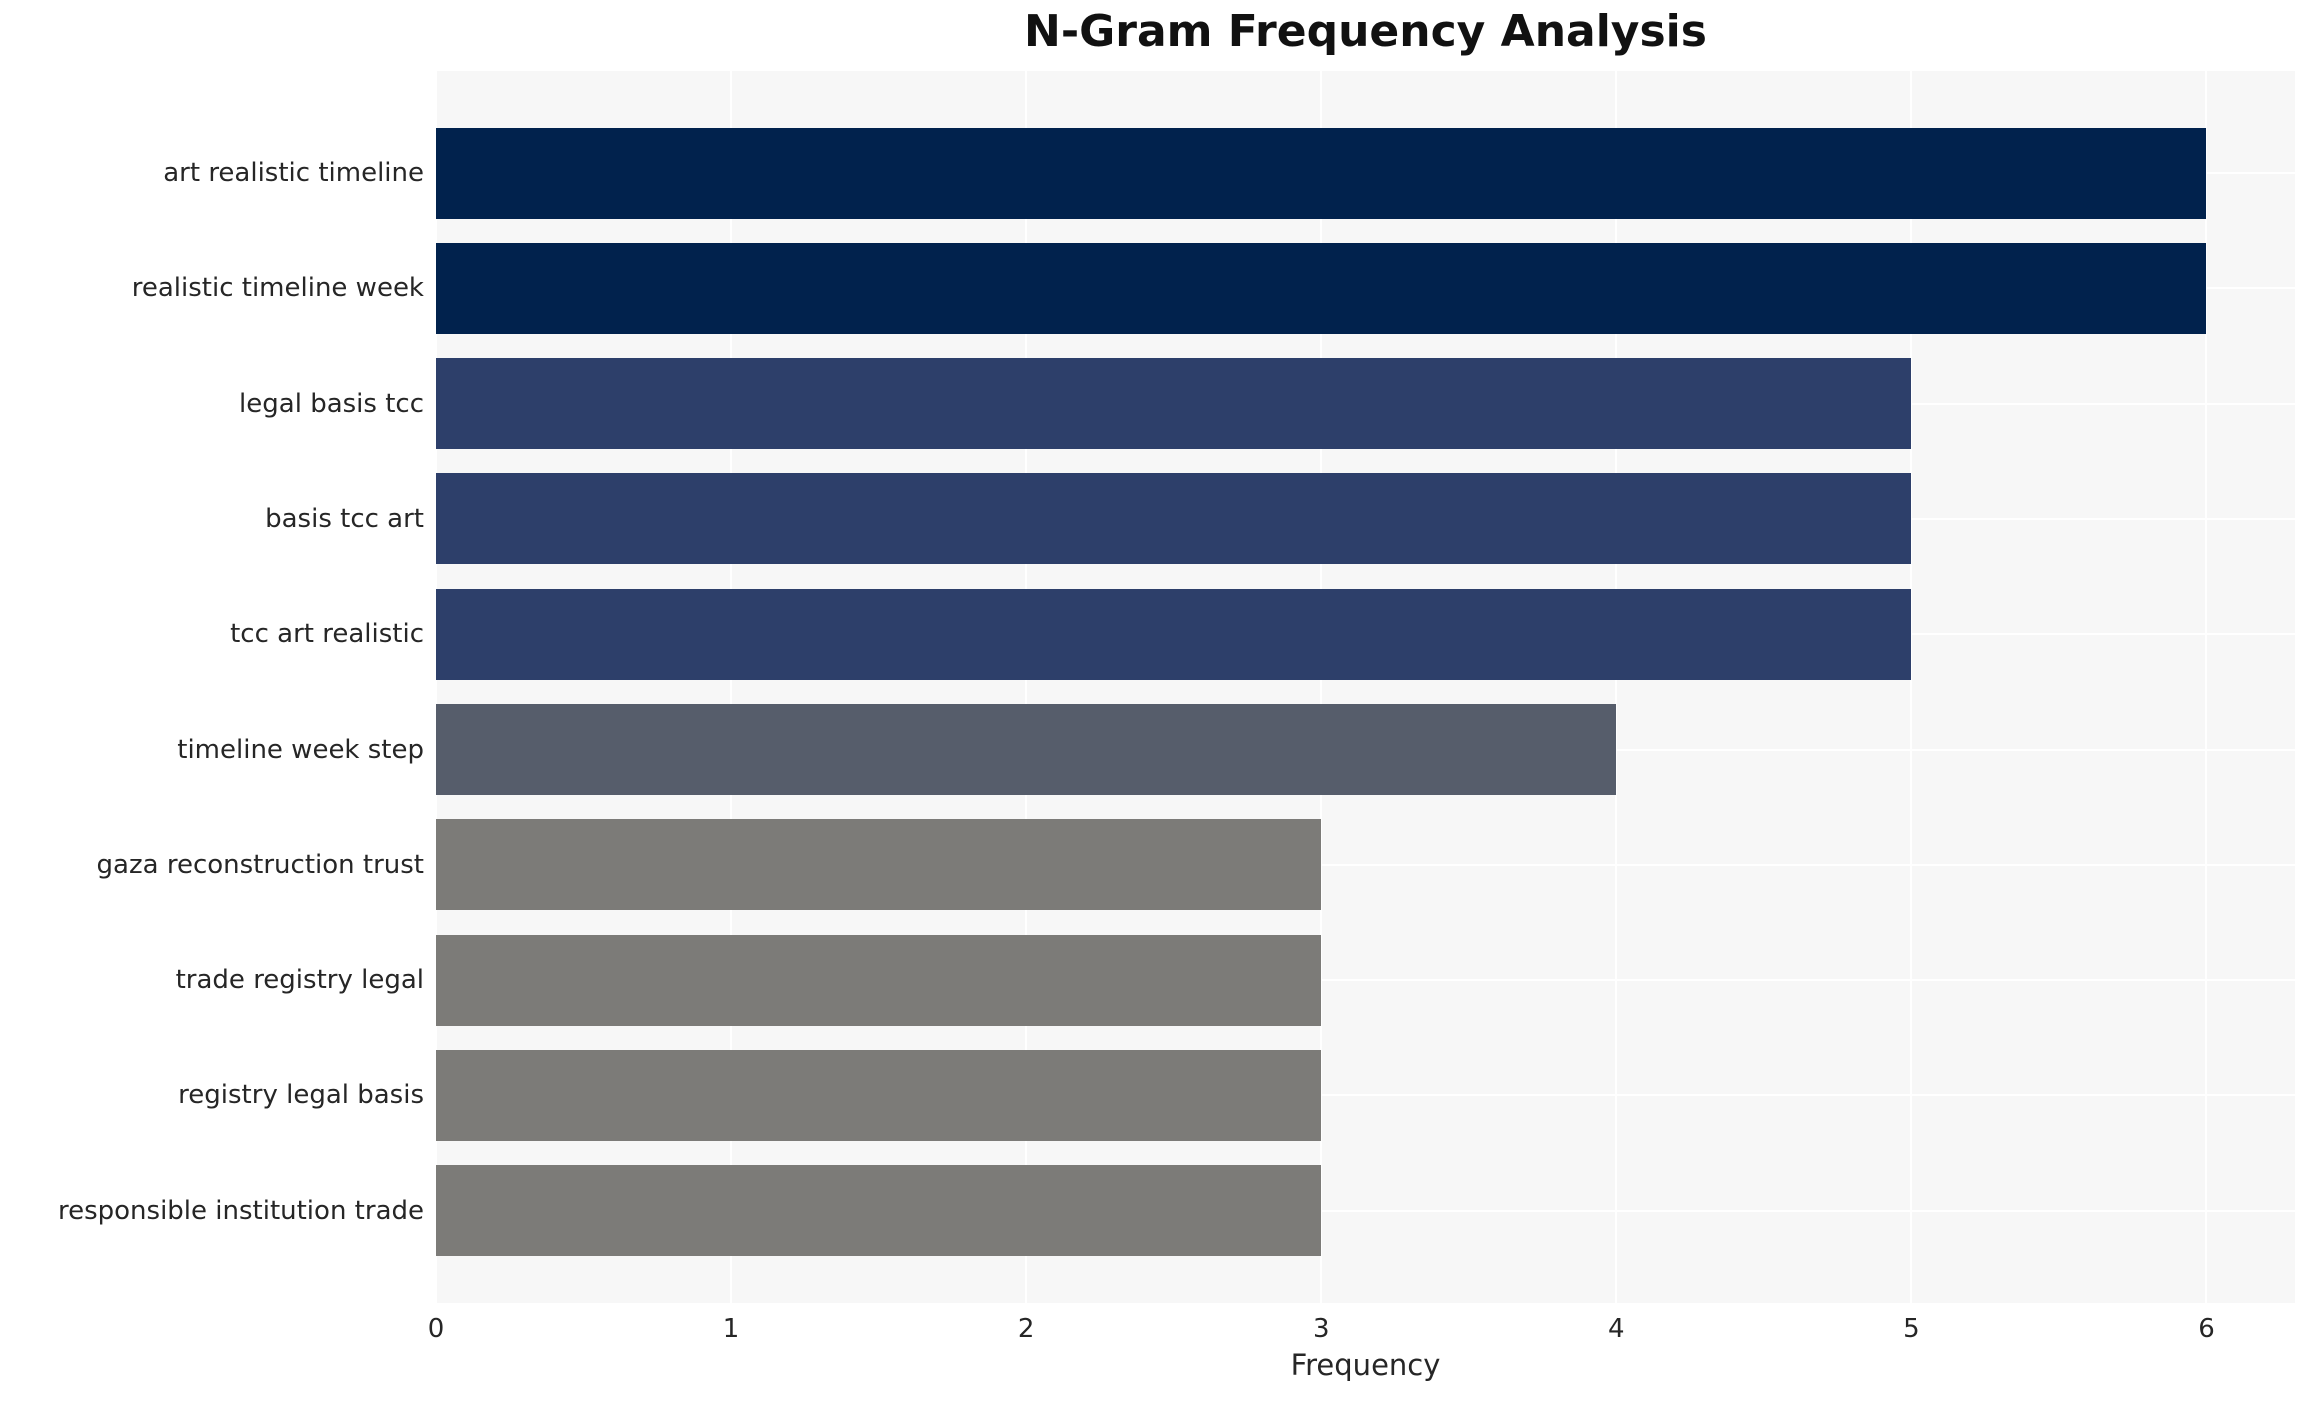 This screenshot has width=2315, height=1402. I want to click on y-tick-label: tcc art realistic, so click(327, 634).